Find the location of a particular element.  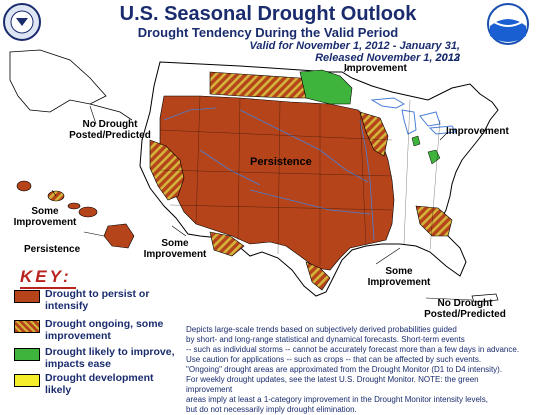

improvement-great-lakes is located at coordinates (434, 157).